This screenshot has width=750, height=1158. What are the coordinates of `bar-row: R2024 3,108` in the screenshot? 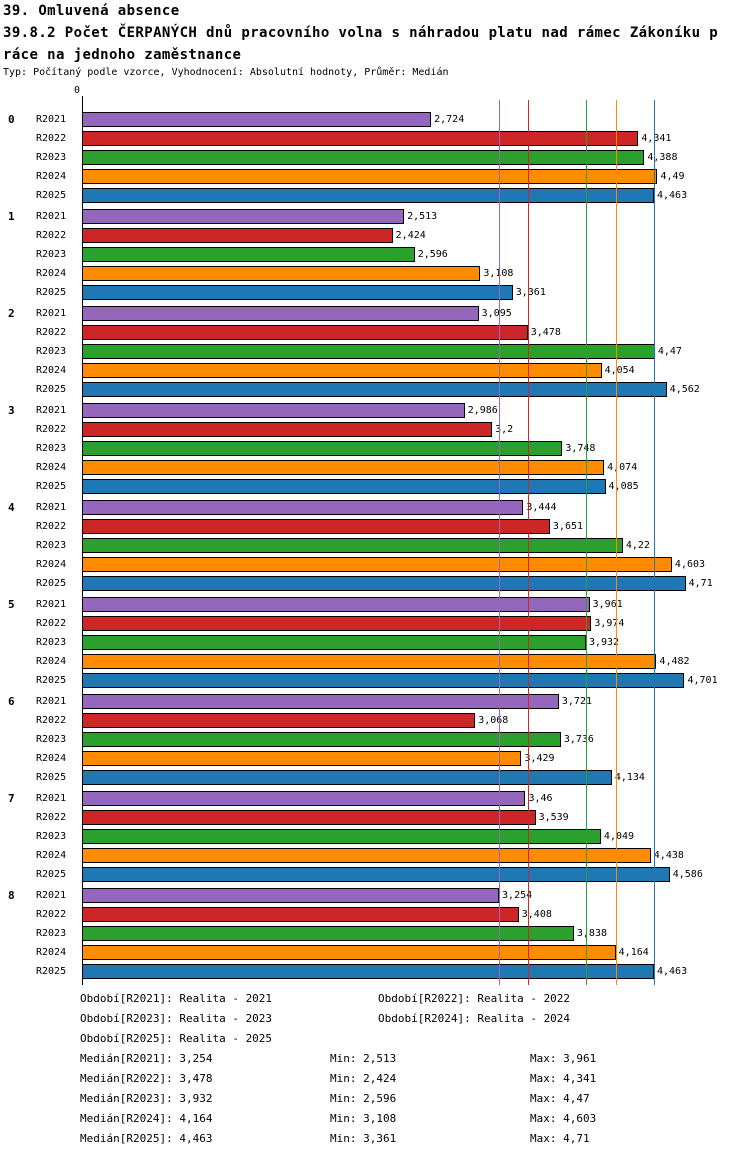 It's located at (375, 273).